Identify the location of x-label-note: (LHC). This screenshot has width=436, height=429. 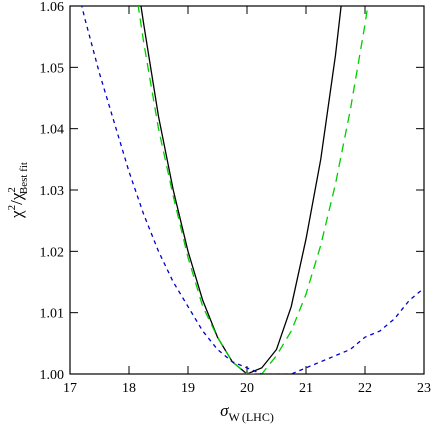
(258, 417).